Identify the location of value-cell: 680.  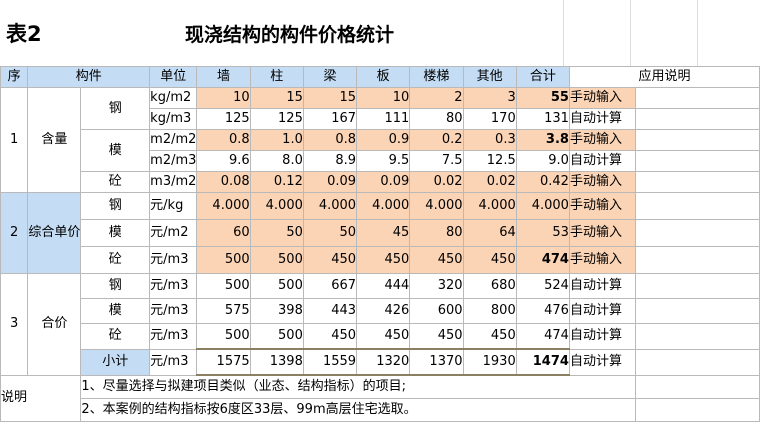
(489, 286).